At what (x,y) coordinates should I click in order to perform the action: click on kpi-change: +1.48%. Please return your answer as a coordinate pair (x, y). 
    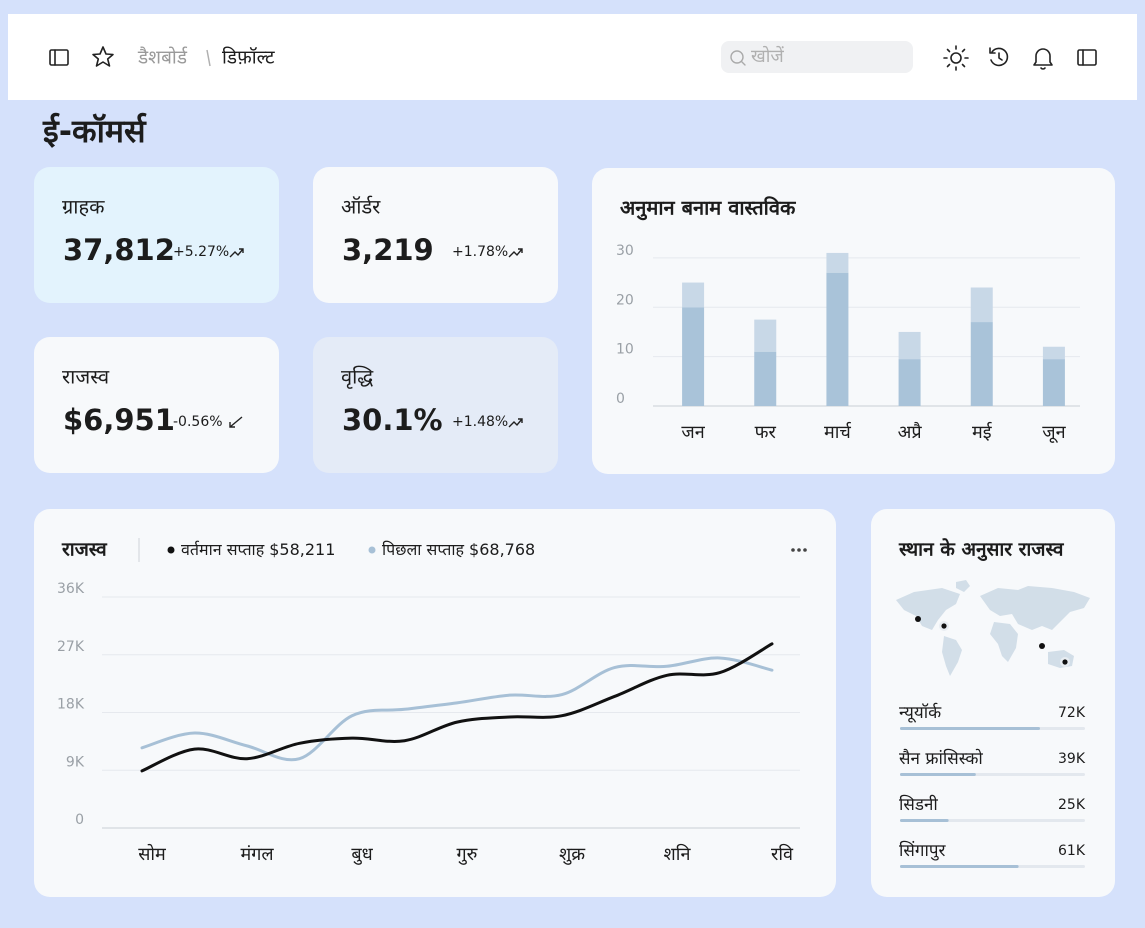
    Looking at the image, I should click on (480, 422).